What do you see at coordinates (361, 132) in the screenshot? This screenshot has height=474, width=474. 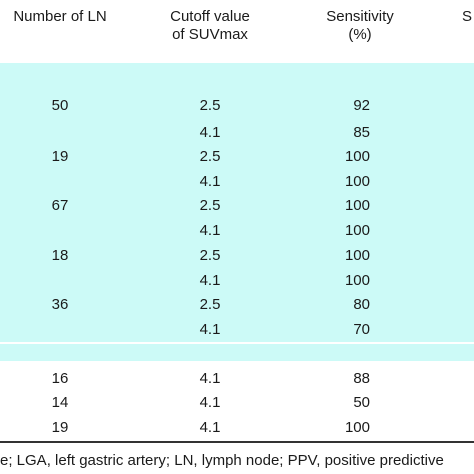 I see `cell-sensitivity: 85` at bounding box center [361, 132].